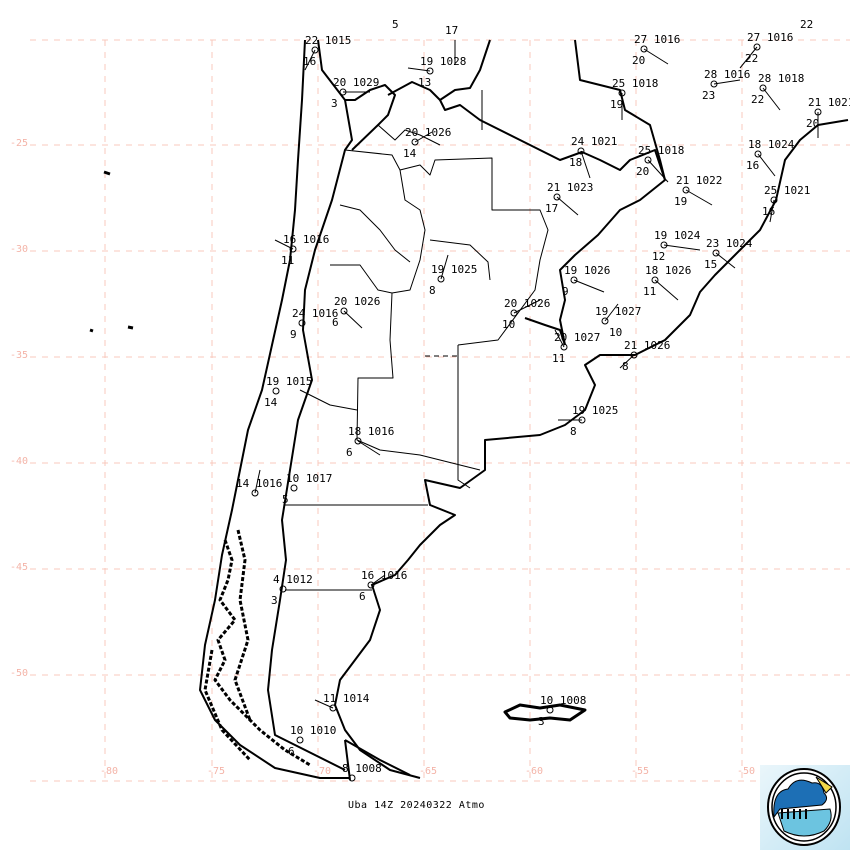  I want to click on station-dewpoint: 20, so click(813, 123).